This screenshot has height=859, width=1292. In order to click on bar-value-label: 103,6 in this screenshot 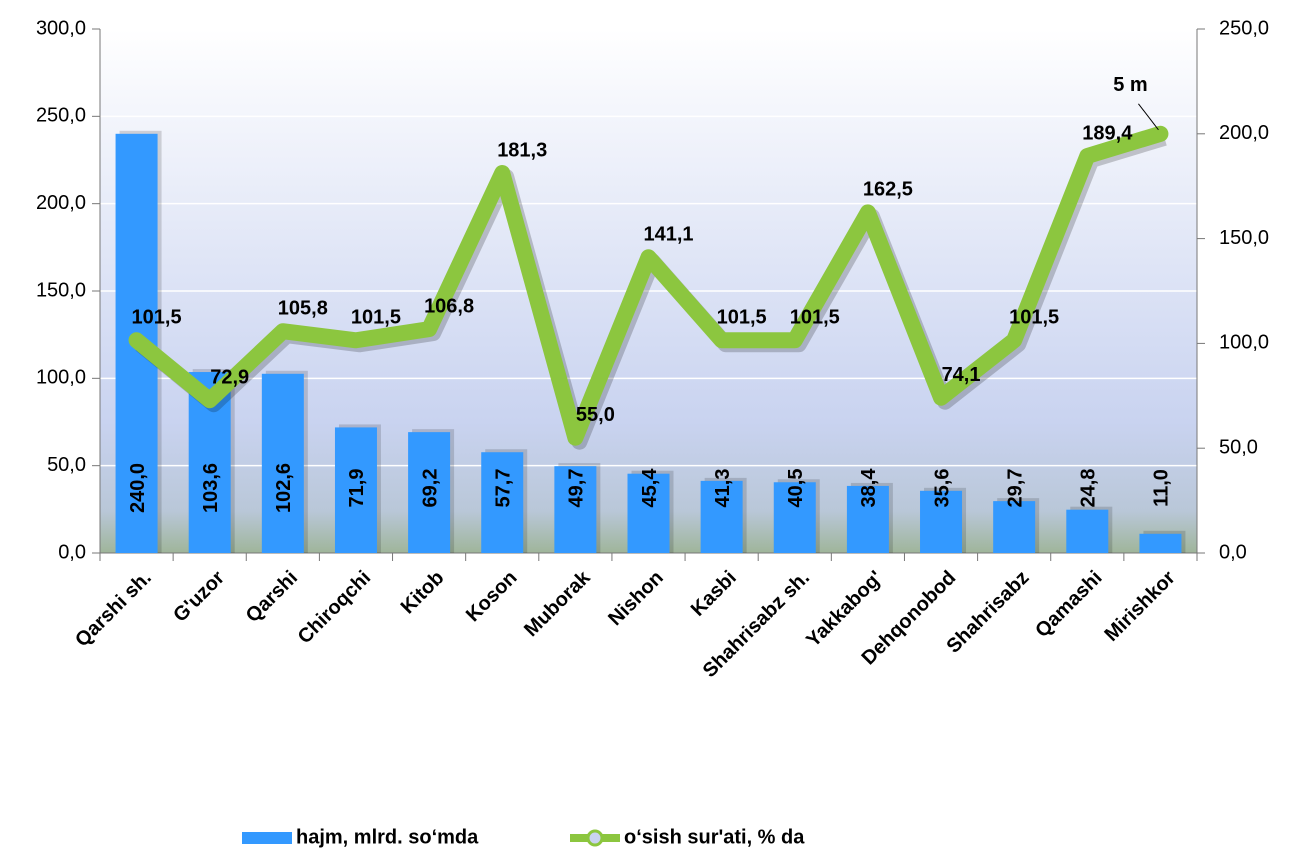, I will do `click(211, 488)`.